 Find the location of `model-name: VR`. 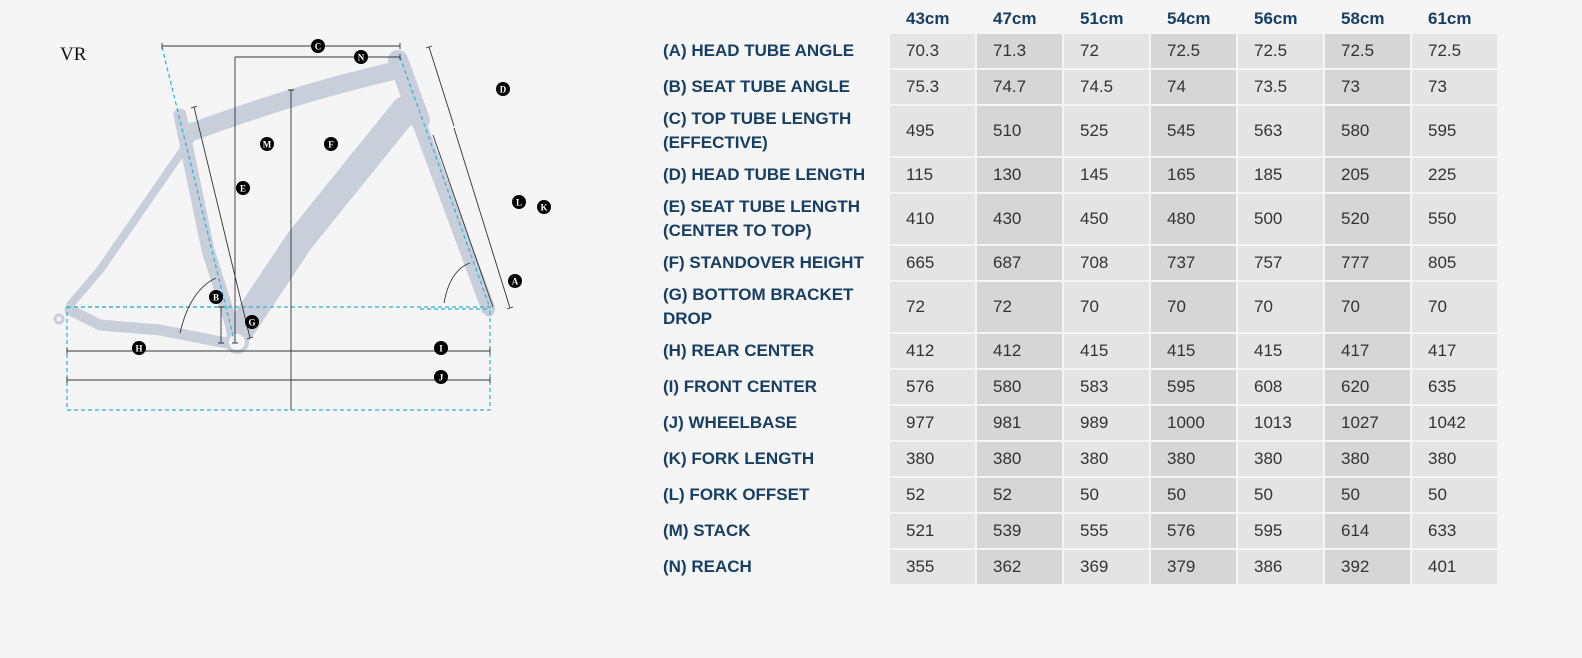

model-name: VR is located at coordinates (73, 54).